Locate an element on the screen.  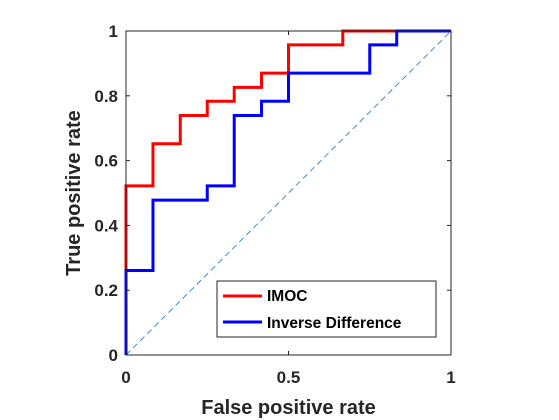
y-tick-label: 0.4 is located at coordinates (106, 225).